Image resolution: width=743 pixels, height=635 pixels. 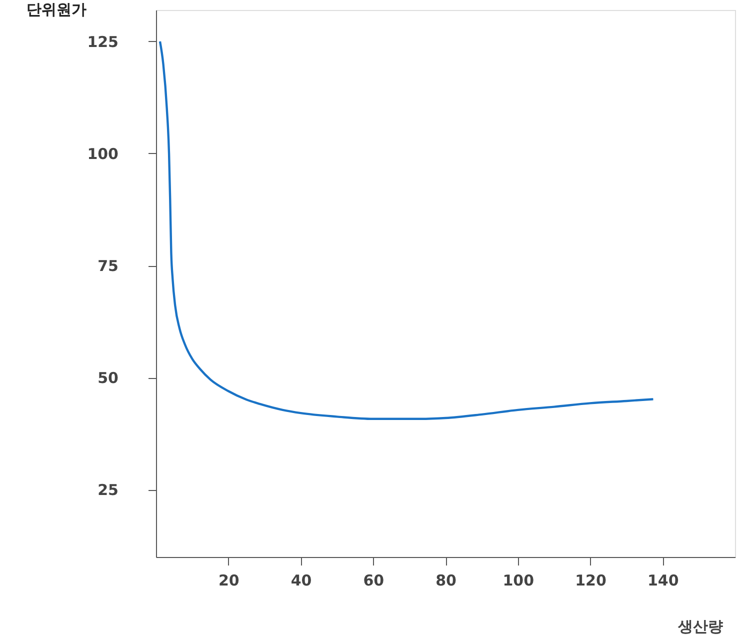 What do you see at coordinates (56, 9) in the screenshot?
I see `y-axis-title: 단위원가` at bounding box center [56, 9].